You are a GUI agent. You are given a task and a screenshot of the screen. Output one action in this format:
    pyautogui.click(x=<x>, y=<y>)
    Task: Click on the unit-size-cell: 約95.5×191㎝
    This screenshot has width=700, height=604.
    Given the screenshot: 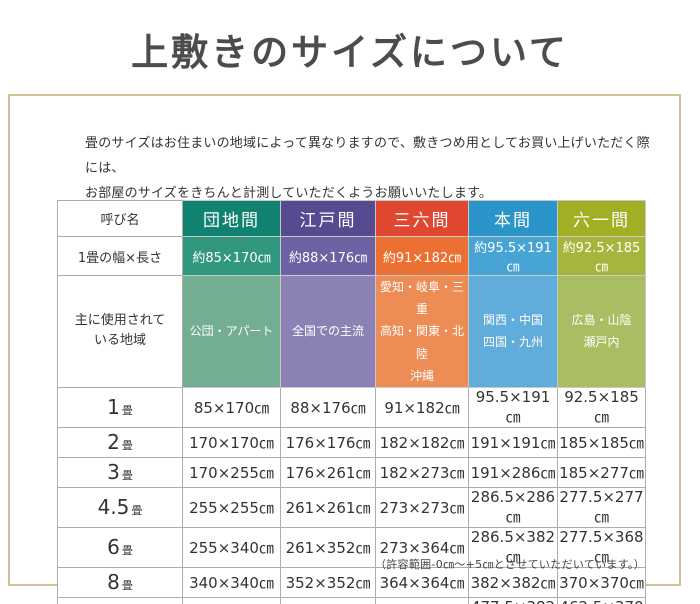 What is the action you would take?
    pyautogui.click(x=513, y=256)
    